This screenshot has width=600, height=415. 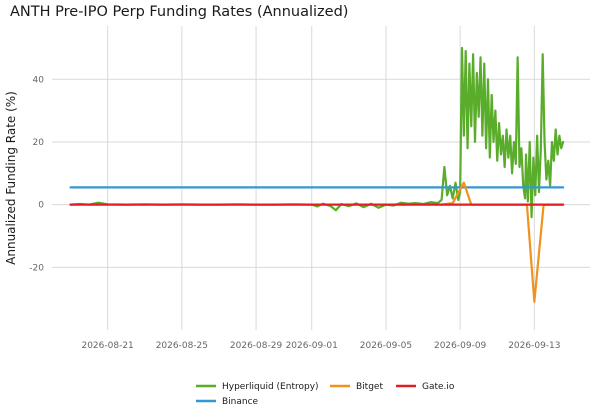 I want to click on y-tick-label: -20, so click(x=36, y=268).